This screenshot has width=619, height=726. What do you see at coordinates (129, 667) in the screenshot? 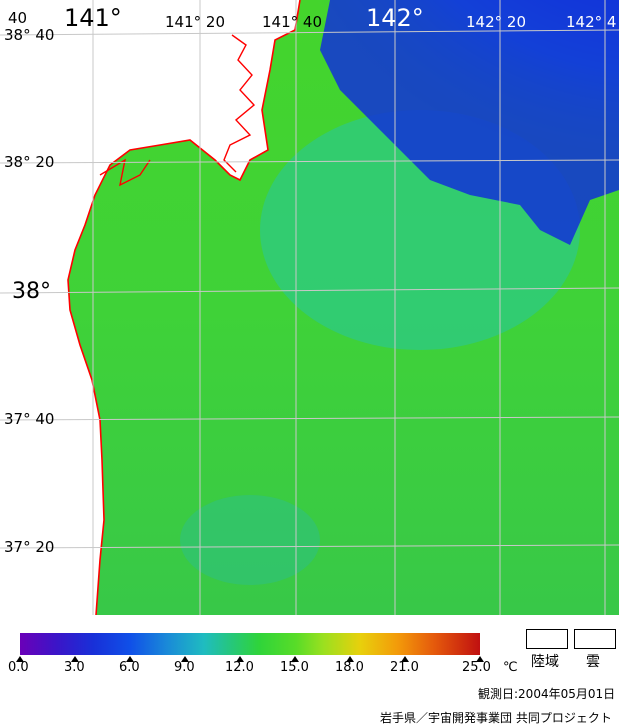
I see `scale-label-6: 6.0` at bounding box center [129, 667].